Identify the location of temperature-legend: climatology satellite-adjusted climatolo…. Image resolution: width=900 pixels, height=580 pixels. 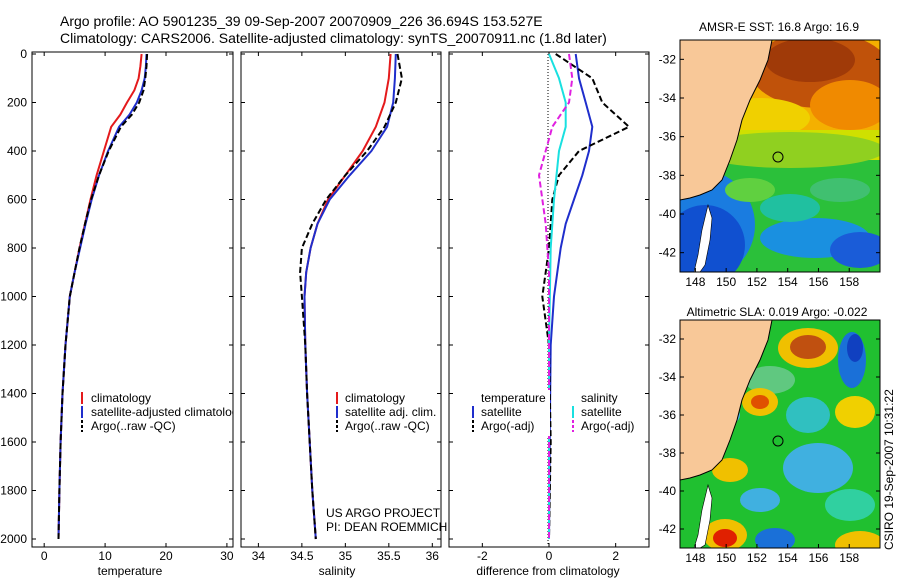
(162, 412).